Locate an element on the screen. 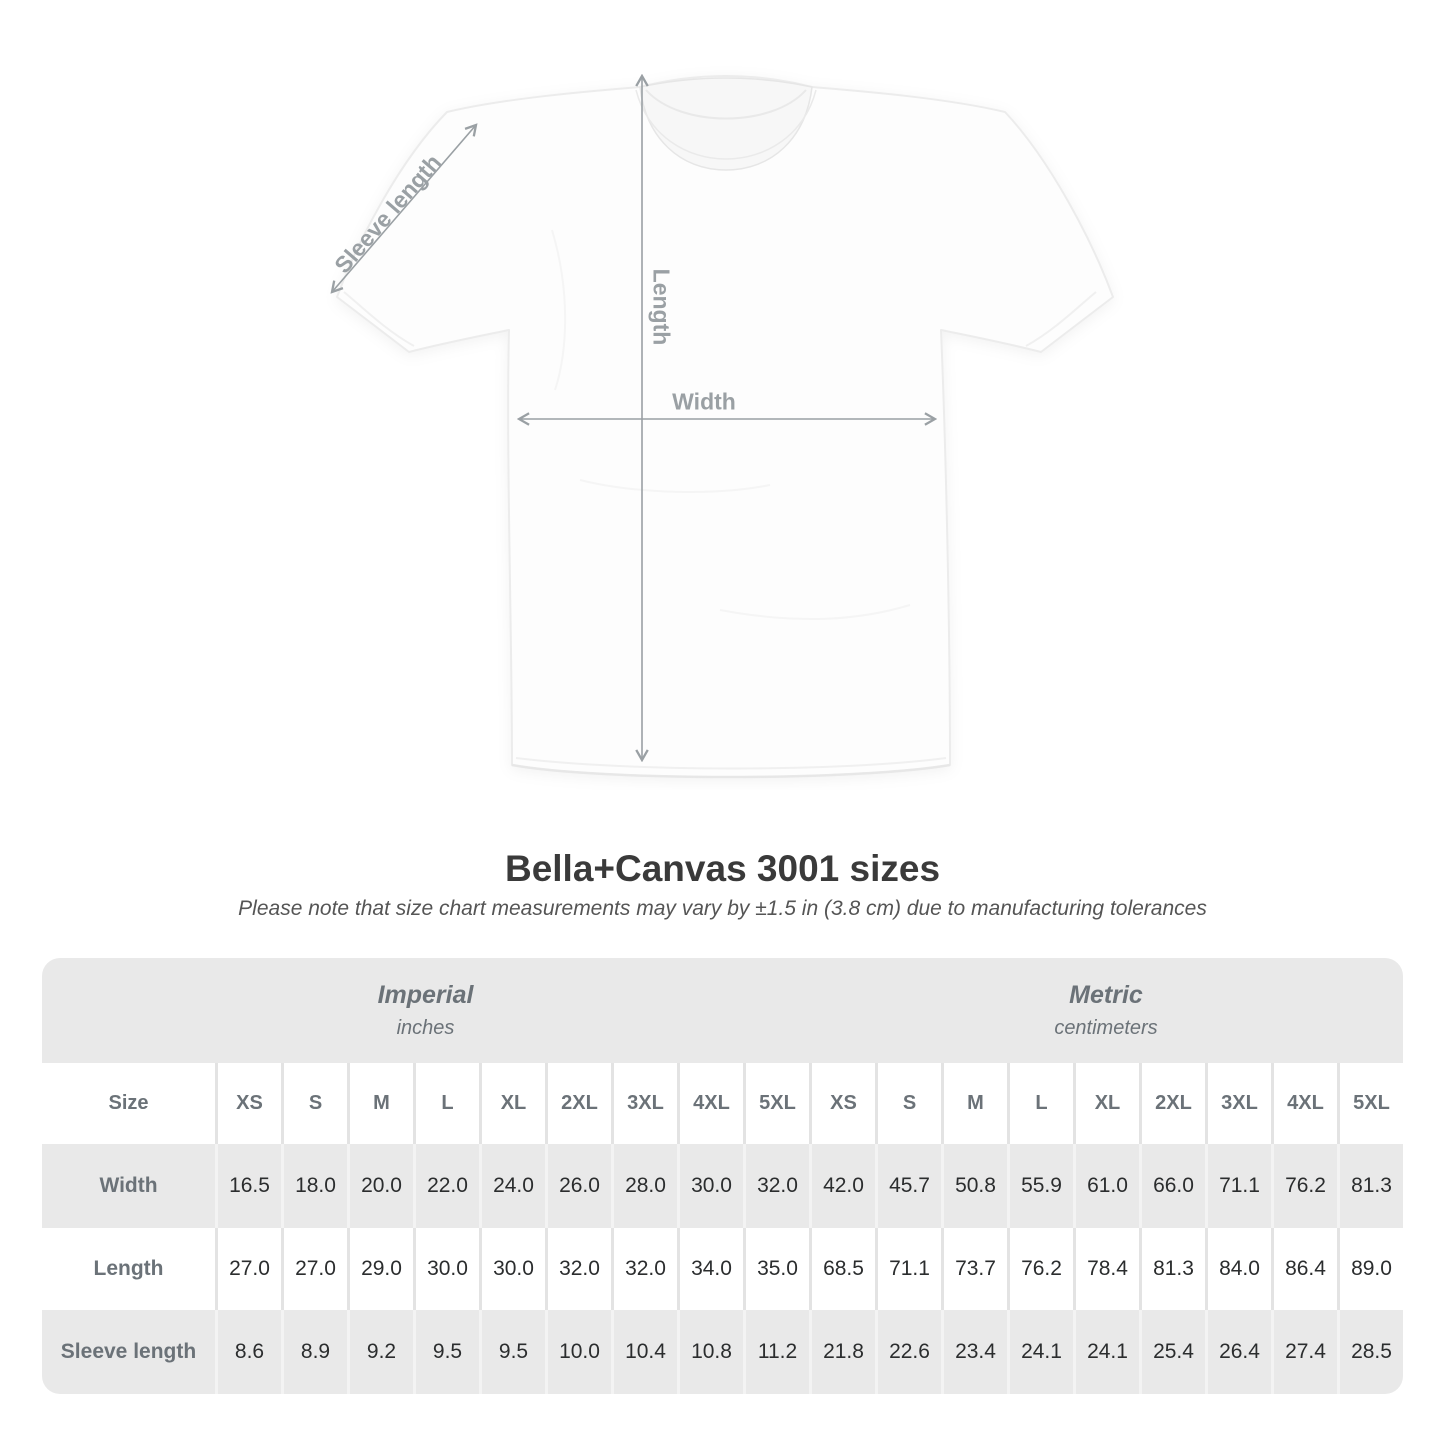  size-header-metric-xl: XL is located at coordinates (1106, 1103).